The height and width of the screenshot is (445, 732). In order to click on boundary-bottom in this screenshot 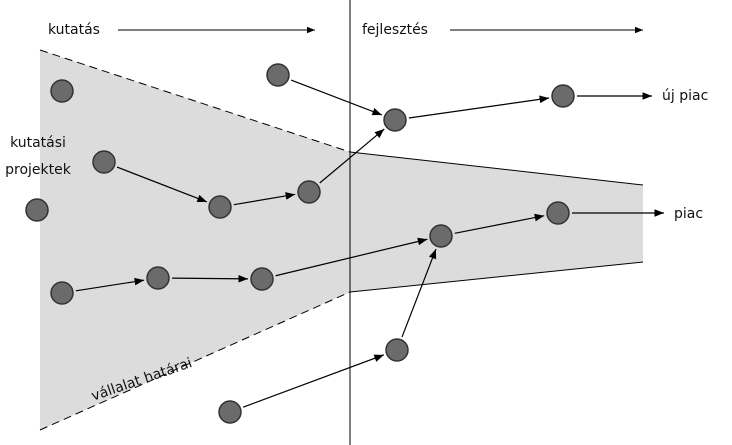, I will do `click(195, 361)`.